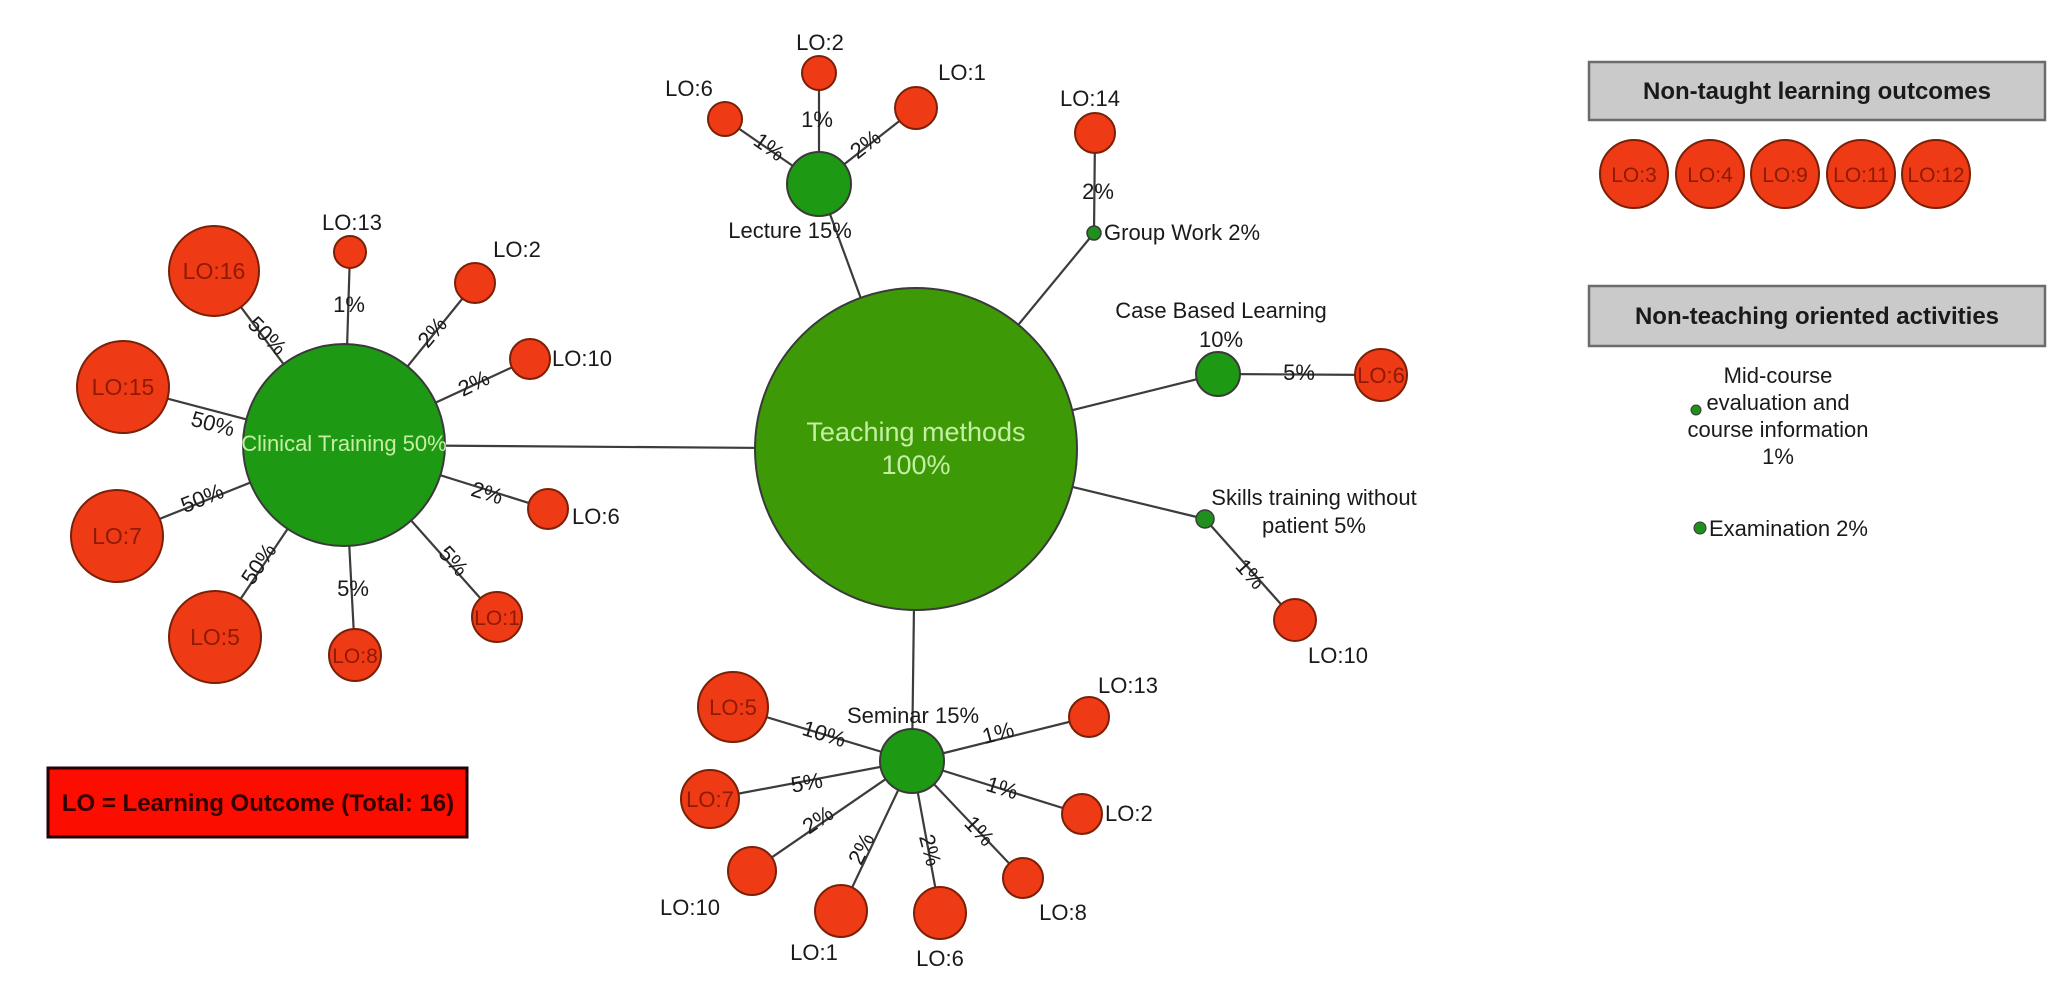 The height and width of the screenshot is (1001, 2059). Describe the element at coordinates (916, 108) in the screenshot. I see `node-lecture-lo1` at that location.